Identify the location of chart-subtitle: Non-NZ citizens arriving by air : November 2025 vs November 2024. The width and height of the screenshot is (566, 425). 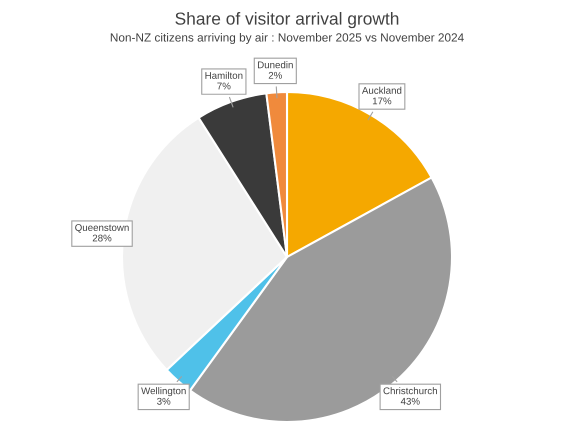
(287, 38).